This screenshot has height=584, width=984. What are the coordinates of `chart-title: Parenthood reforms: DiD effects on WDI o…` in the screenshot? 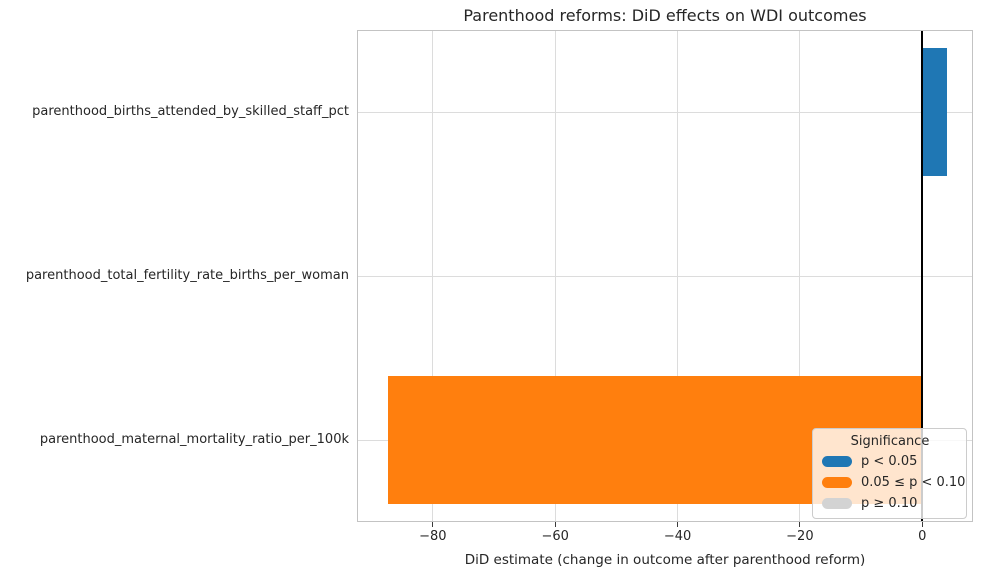 It's located at (665, 15).